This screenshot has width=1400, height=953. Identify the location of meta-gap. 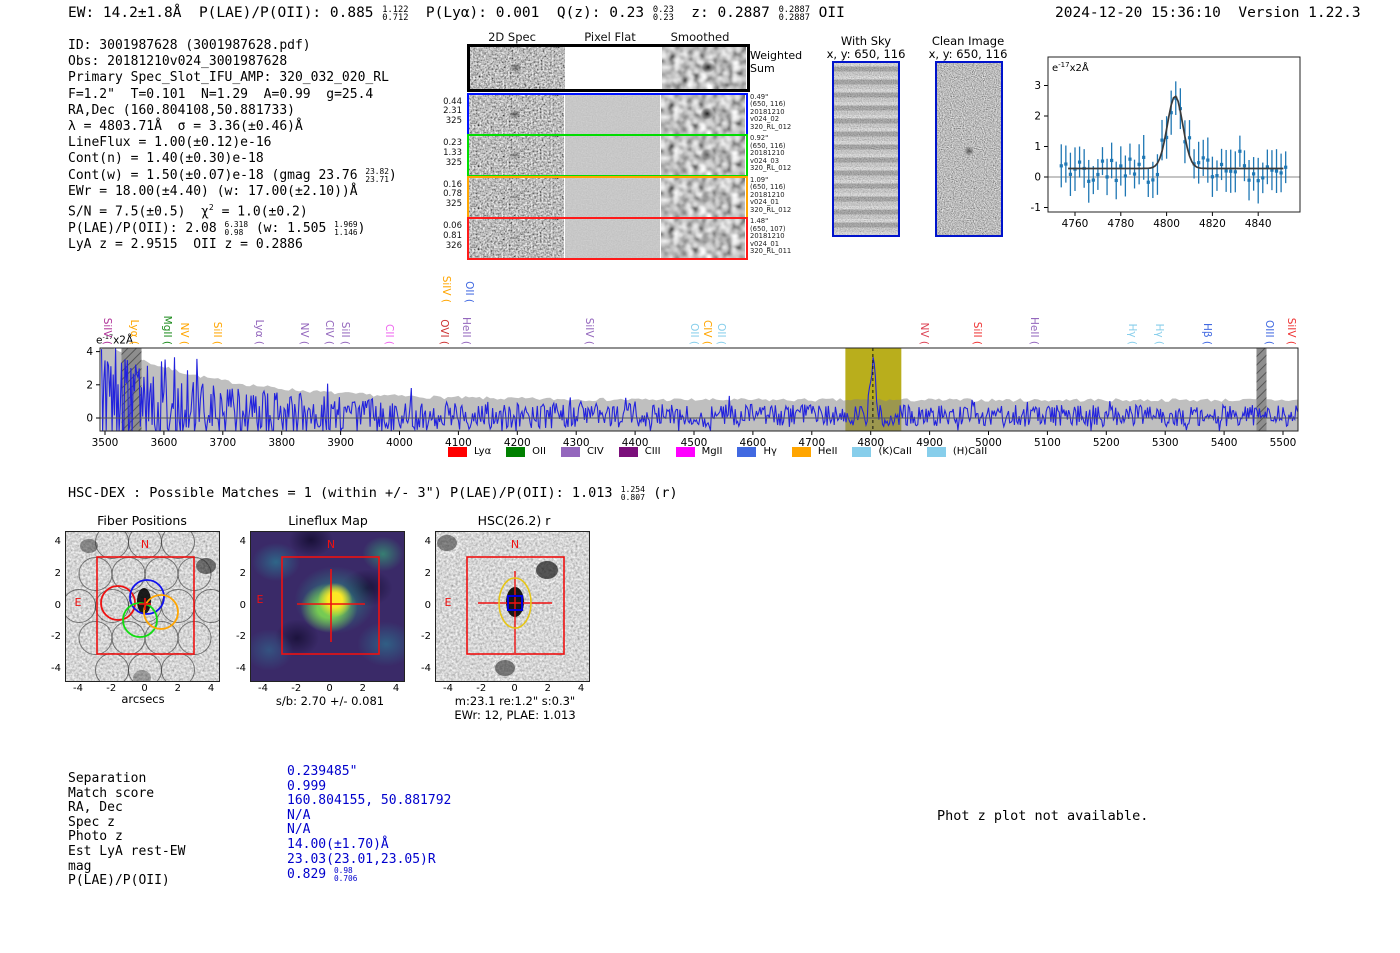
(1229, 13).